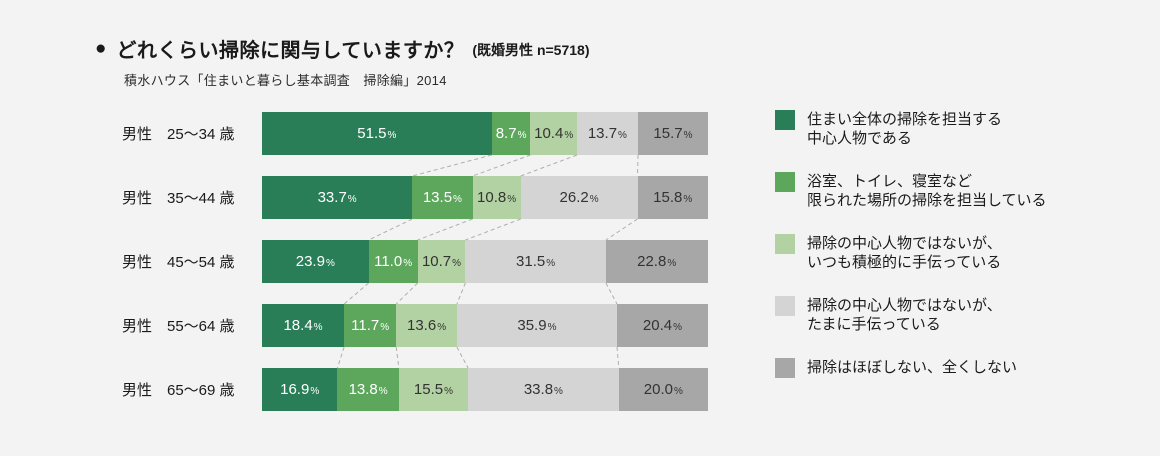 This screenshot has width=1160, height=456. What do you see at coordinates (290, 51) in the screenshot?
I see `page-title: どれくらい掃除に関与していますか？` at bounding box center [290, 51].